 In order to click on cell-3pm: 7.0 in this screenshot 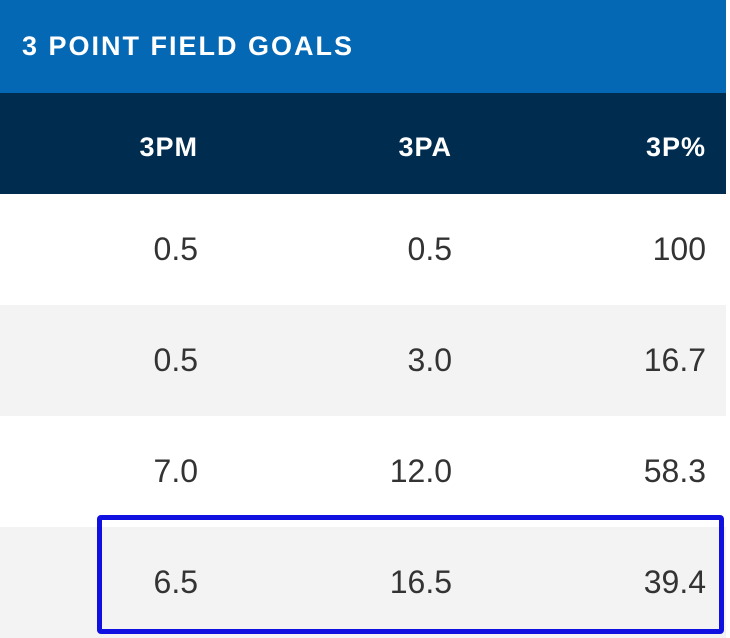, I will do `click(175, 471)`.